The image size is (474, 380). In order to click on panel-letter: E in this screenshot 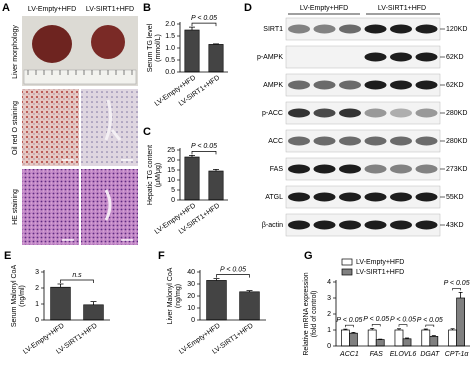, I will do `click(7, 256)`.